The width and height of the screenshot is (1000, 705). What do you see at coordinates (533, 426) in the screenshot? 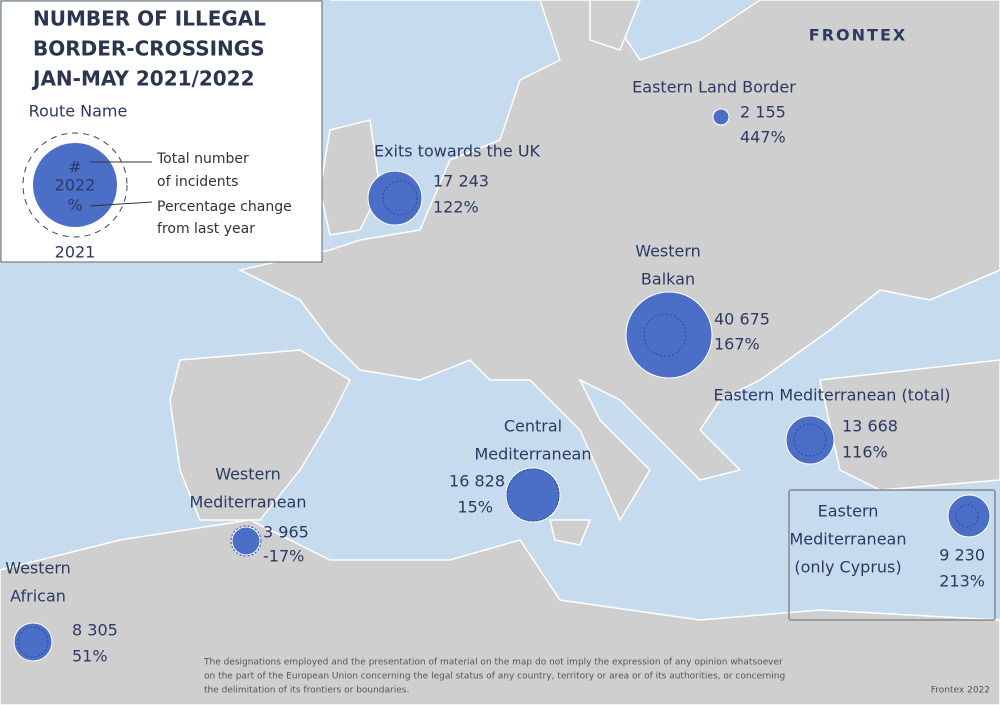
I see `route-name: Central` at bounding box center [533, 426].